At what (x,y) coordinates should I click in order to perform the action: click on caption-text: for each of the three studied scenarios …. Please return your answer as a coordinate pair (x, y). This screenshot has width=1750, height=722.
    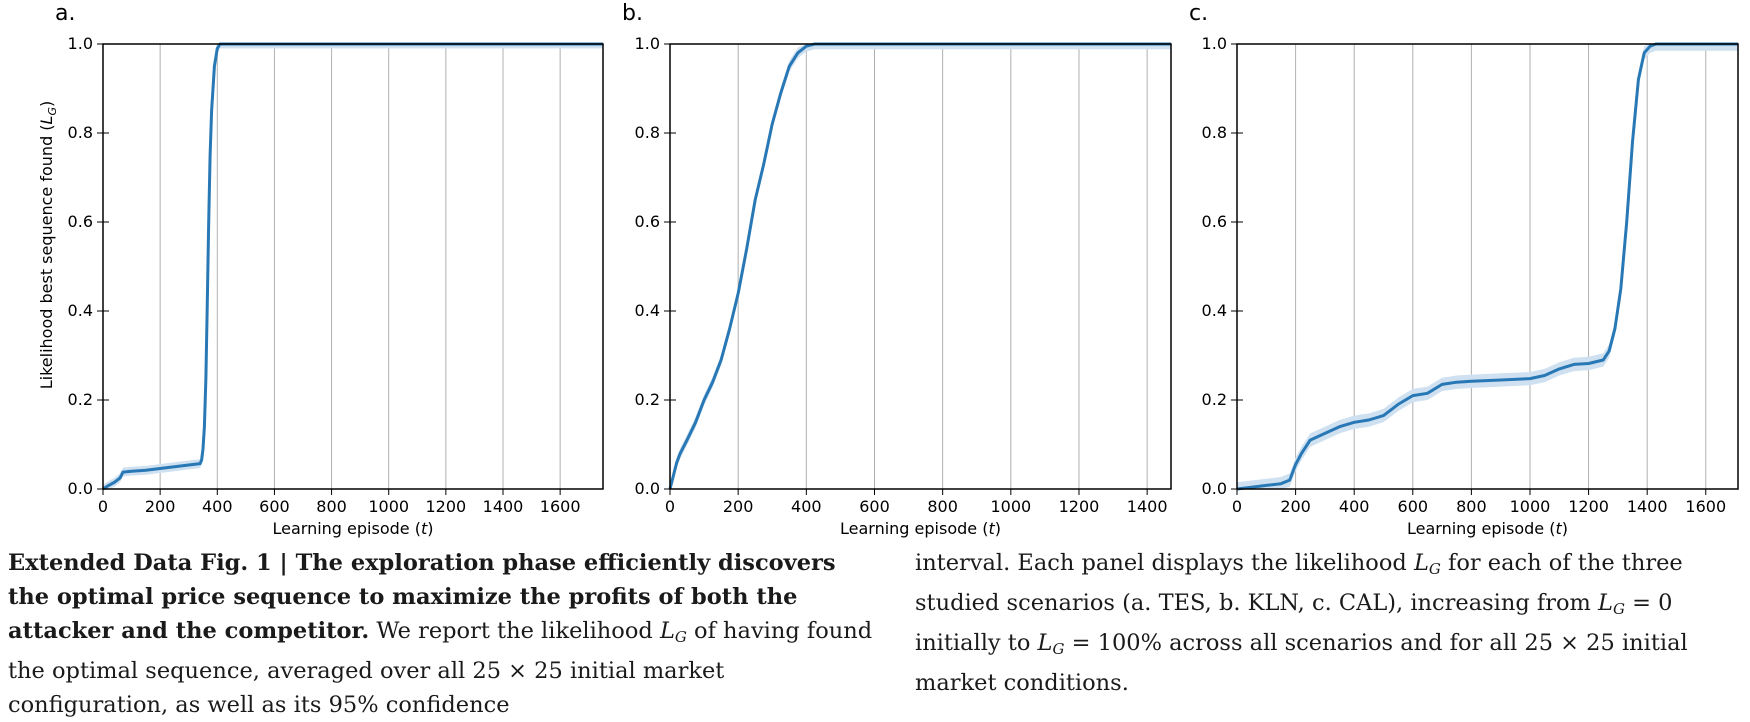
    Looking at the image, I should click on (1299, 583).